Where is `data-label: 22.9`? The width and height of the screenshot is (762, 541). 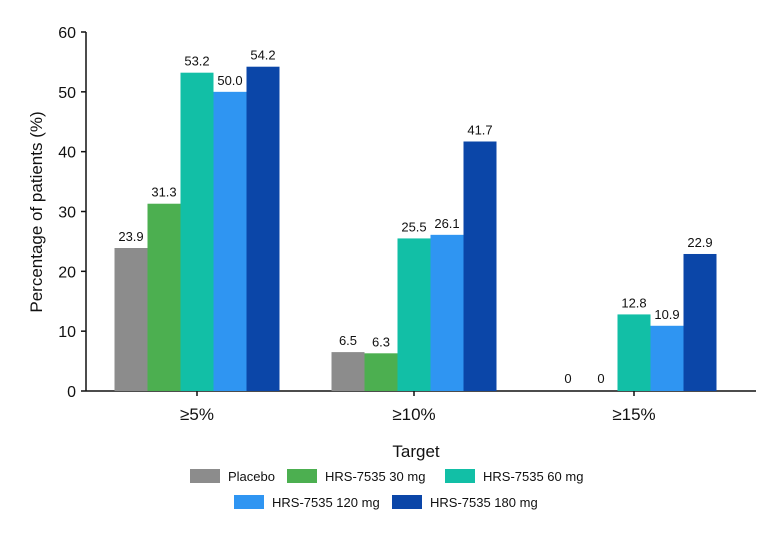 data-label: 22.9 is located at coordinates (699, 242).